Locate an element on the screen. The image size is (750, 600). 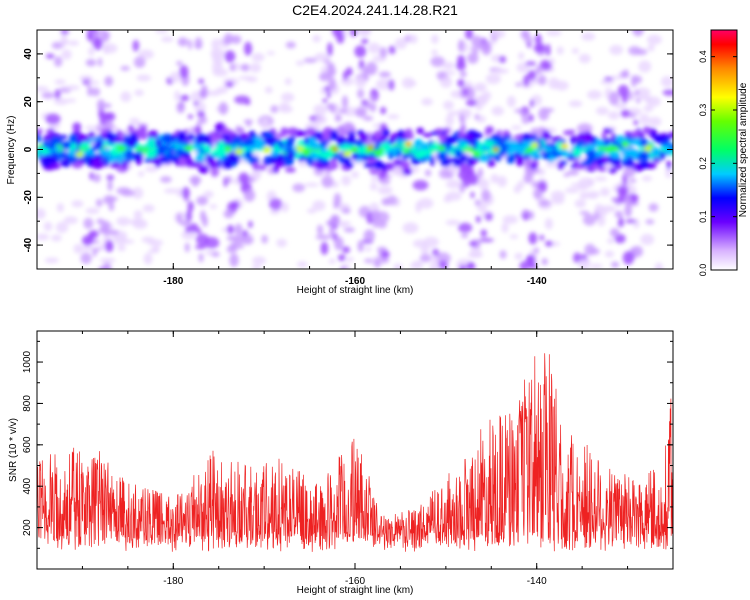
top-xtick-label: -140 is located at coordinates (537, 281).